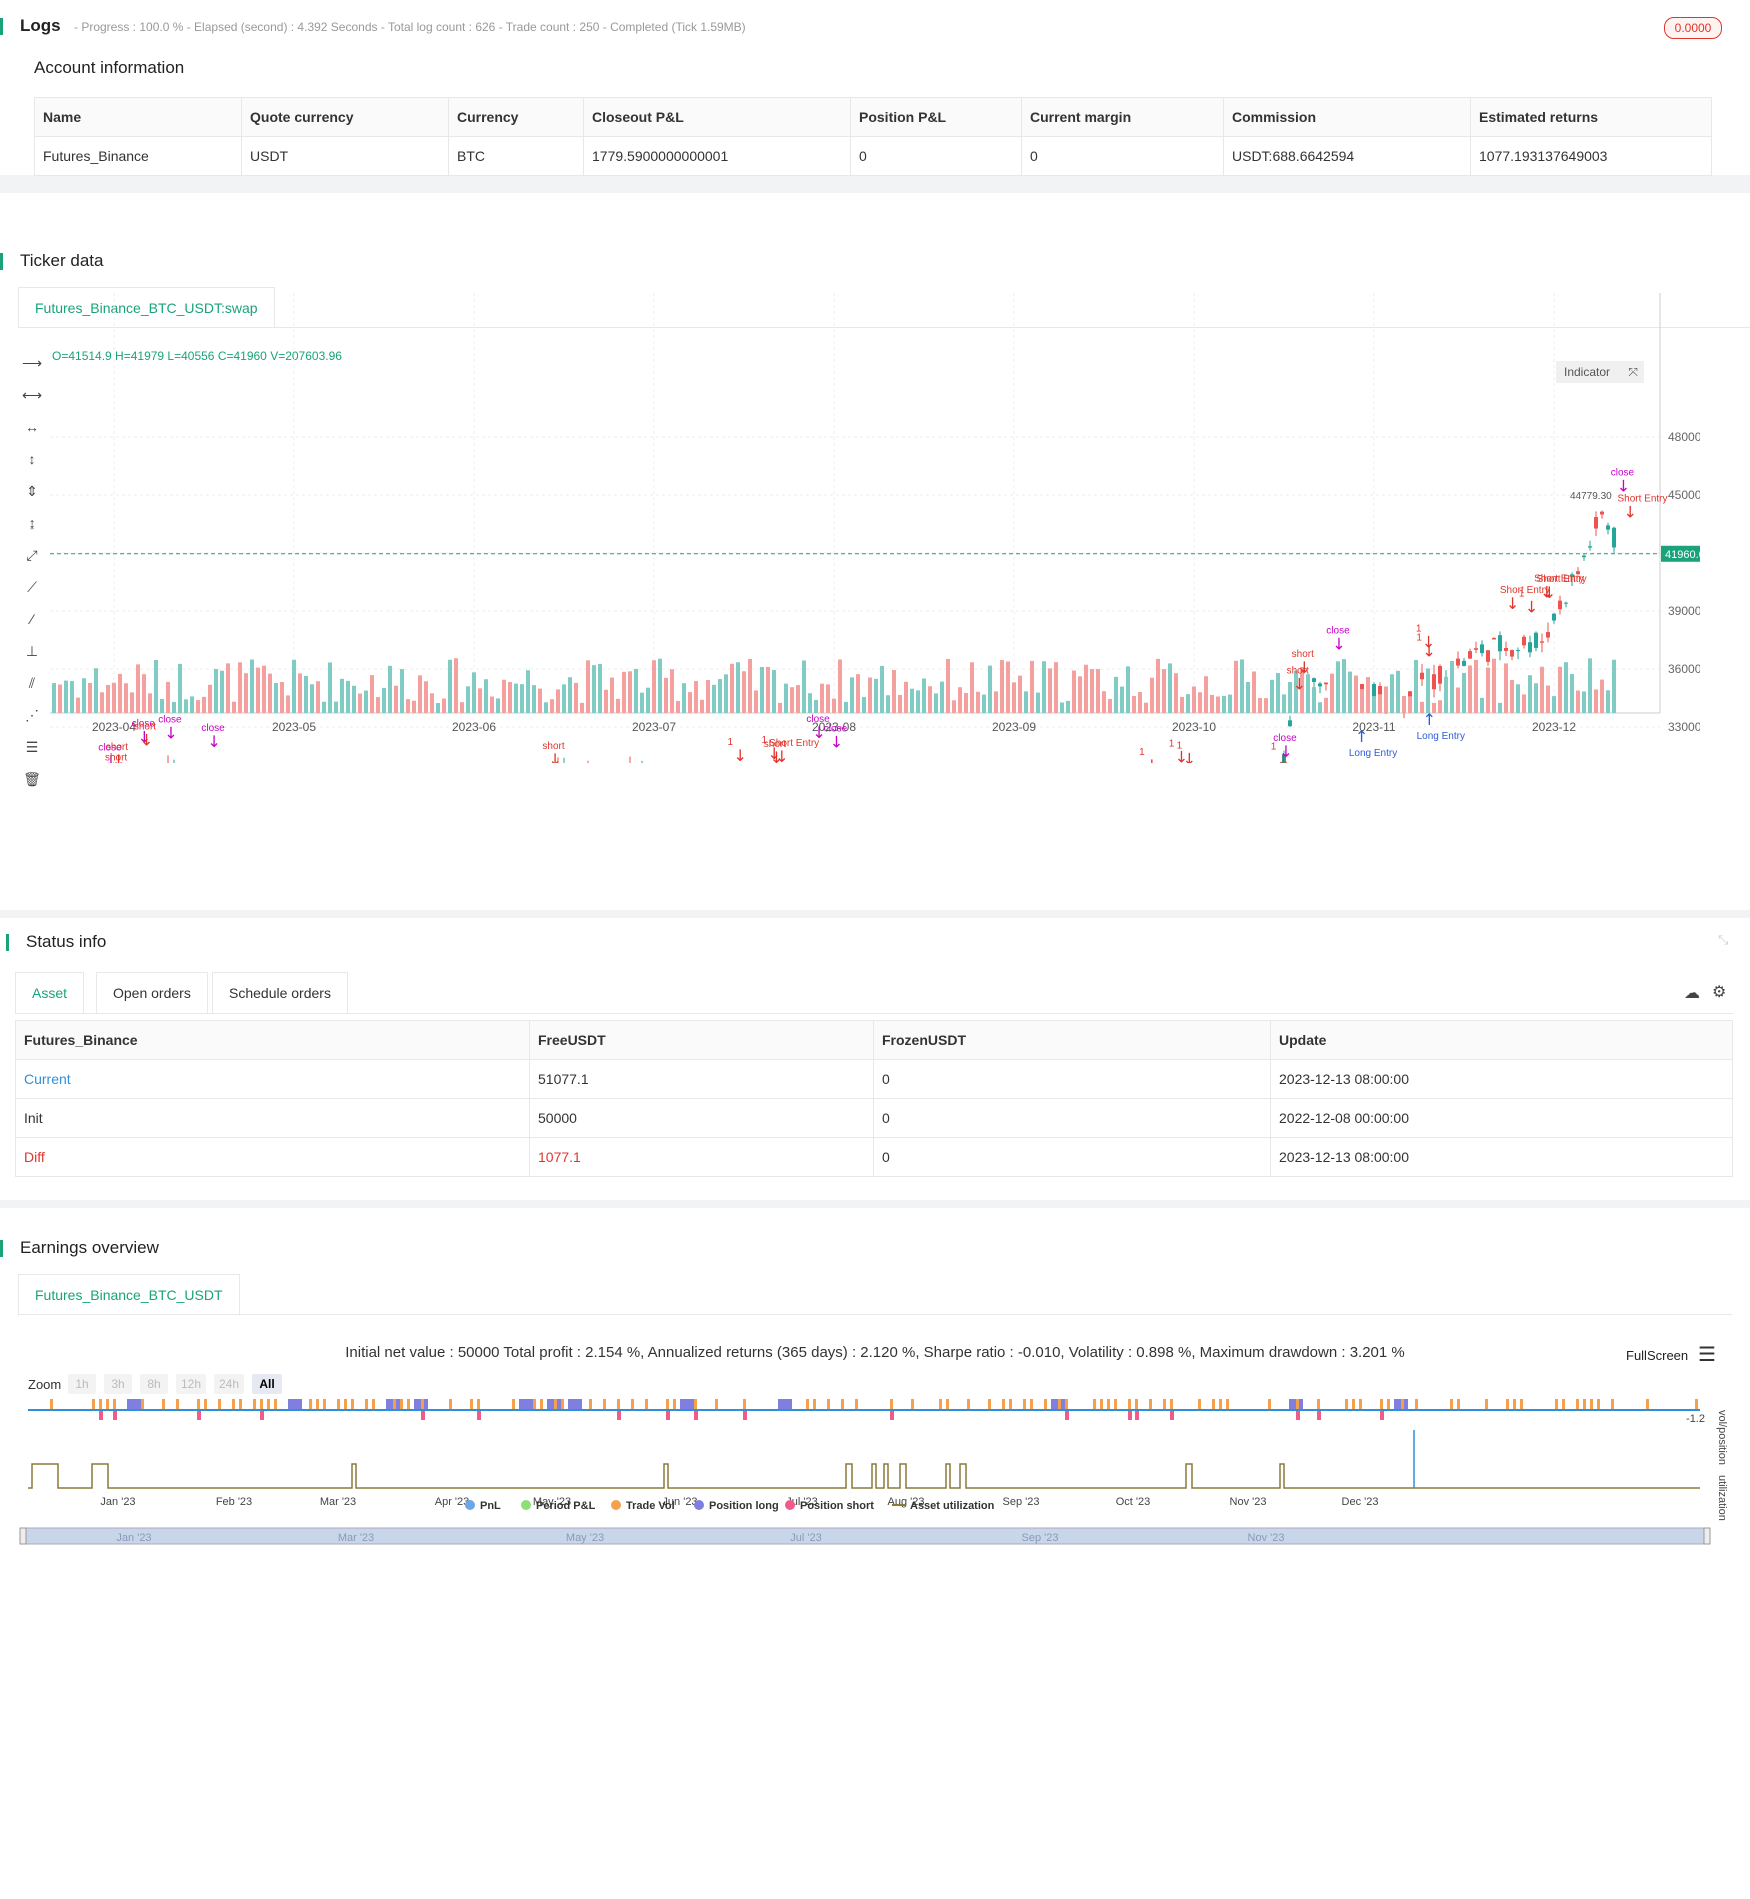 This screenshot has height=1899, width=1750. Describe the element at coordinates (1501, 1040) in the screenshot. I see `col-update: Update` at that location.